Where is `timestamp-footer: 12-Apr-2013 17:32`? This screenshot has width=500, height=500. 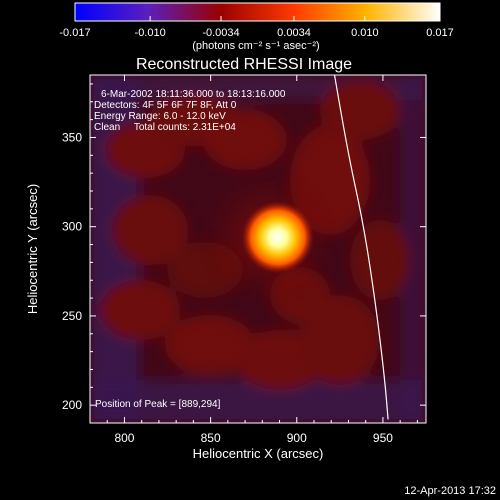 timestamp-footer: 12-Apr-2013 17:32 is located at coordinates (450, 491).